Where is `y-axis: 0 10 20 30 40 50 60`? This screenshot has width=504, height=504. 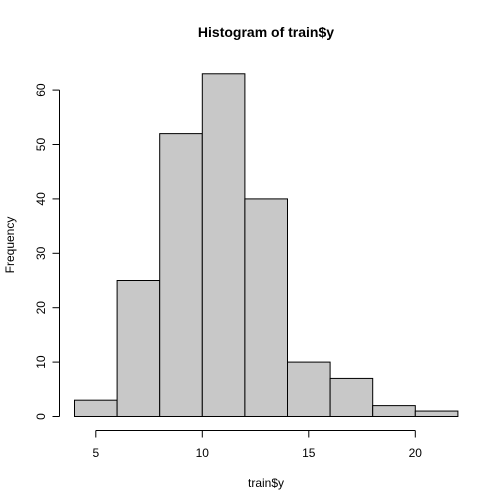
y-axis: 0 10 20 30 40 50 60 is located at coordinates (47, 251).